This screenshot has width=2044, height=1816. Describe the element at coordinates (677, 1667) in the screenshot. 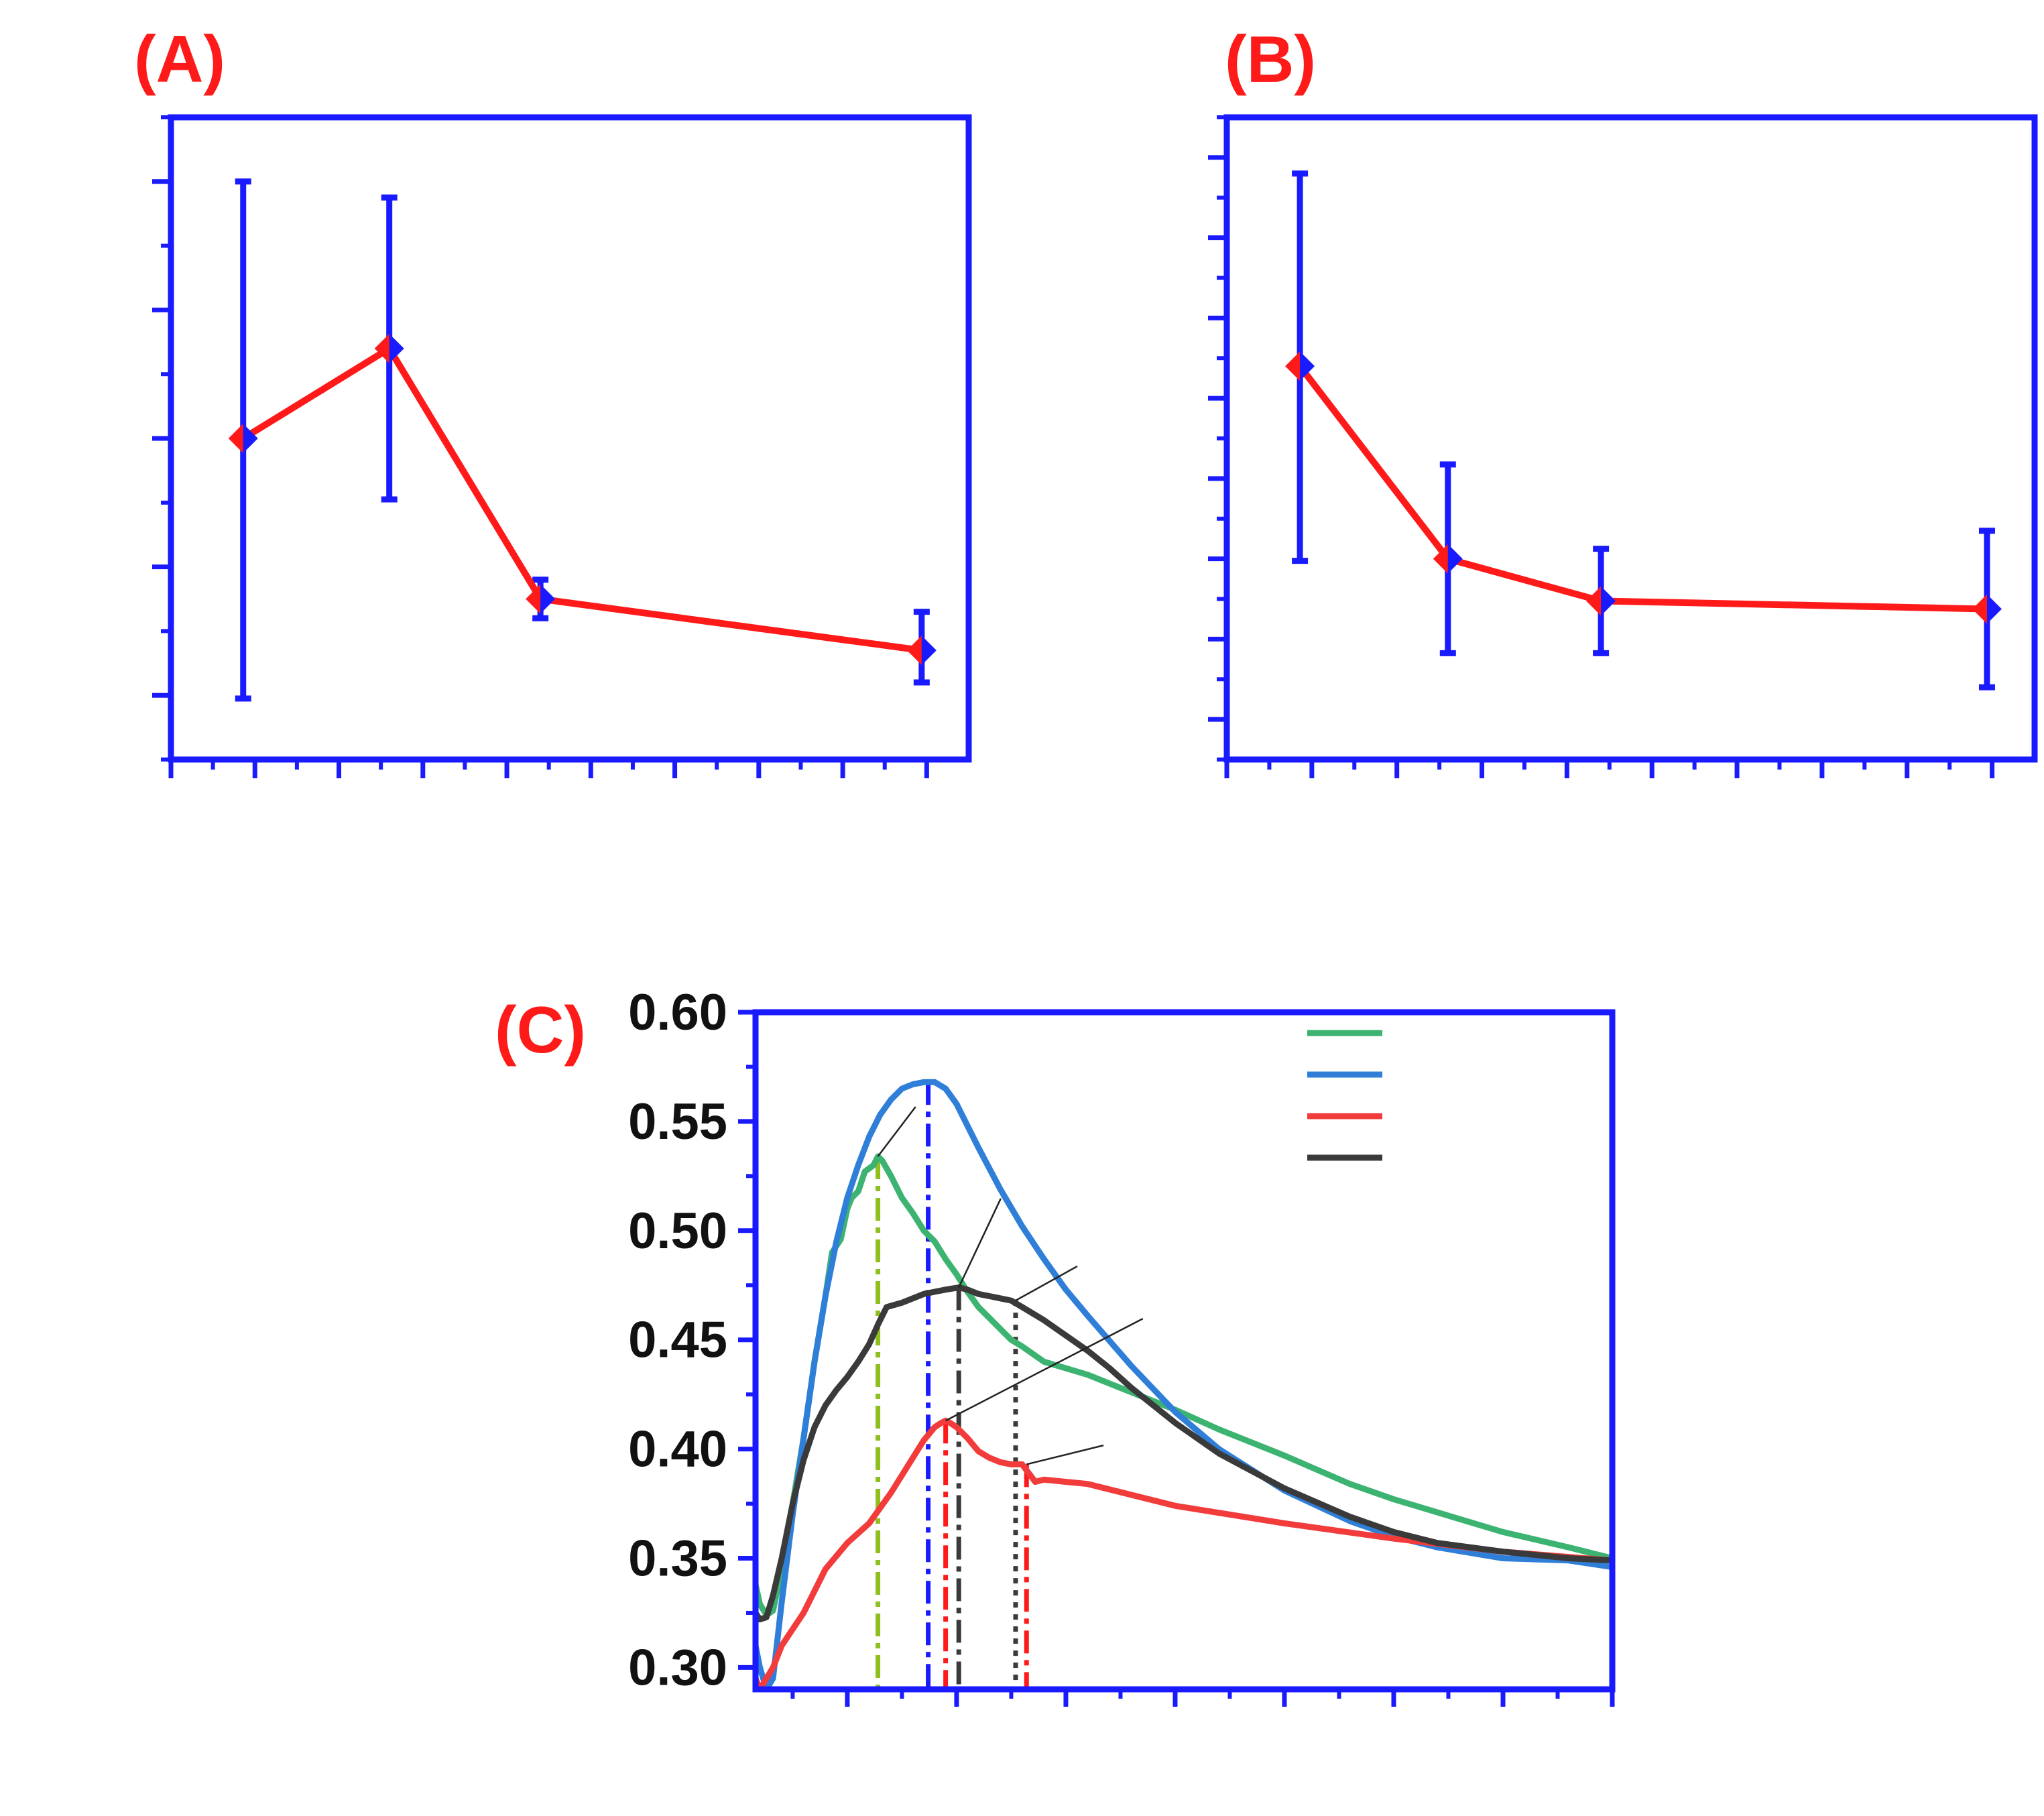

I see `y-tick-label: 0.30` at that location.